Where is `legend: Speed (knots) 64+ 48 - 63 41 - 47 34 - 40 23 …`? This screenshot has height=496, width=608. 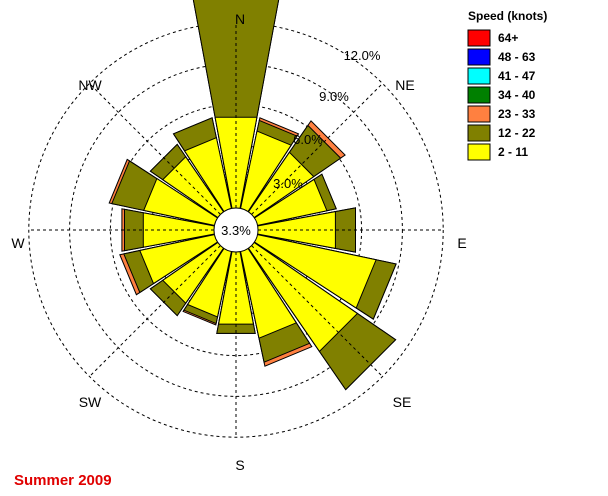
legend: Speed (knots) 64+ 48 - 63 41 - 47 34 - 40 23 … is located at coordinates (507, 85).